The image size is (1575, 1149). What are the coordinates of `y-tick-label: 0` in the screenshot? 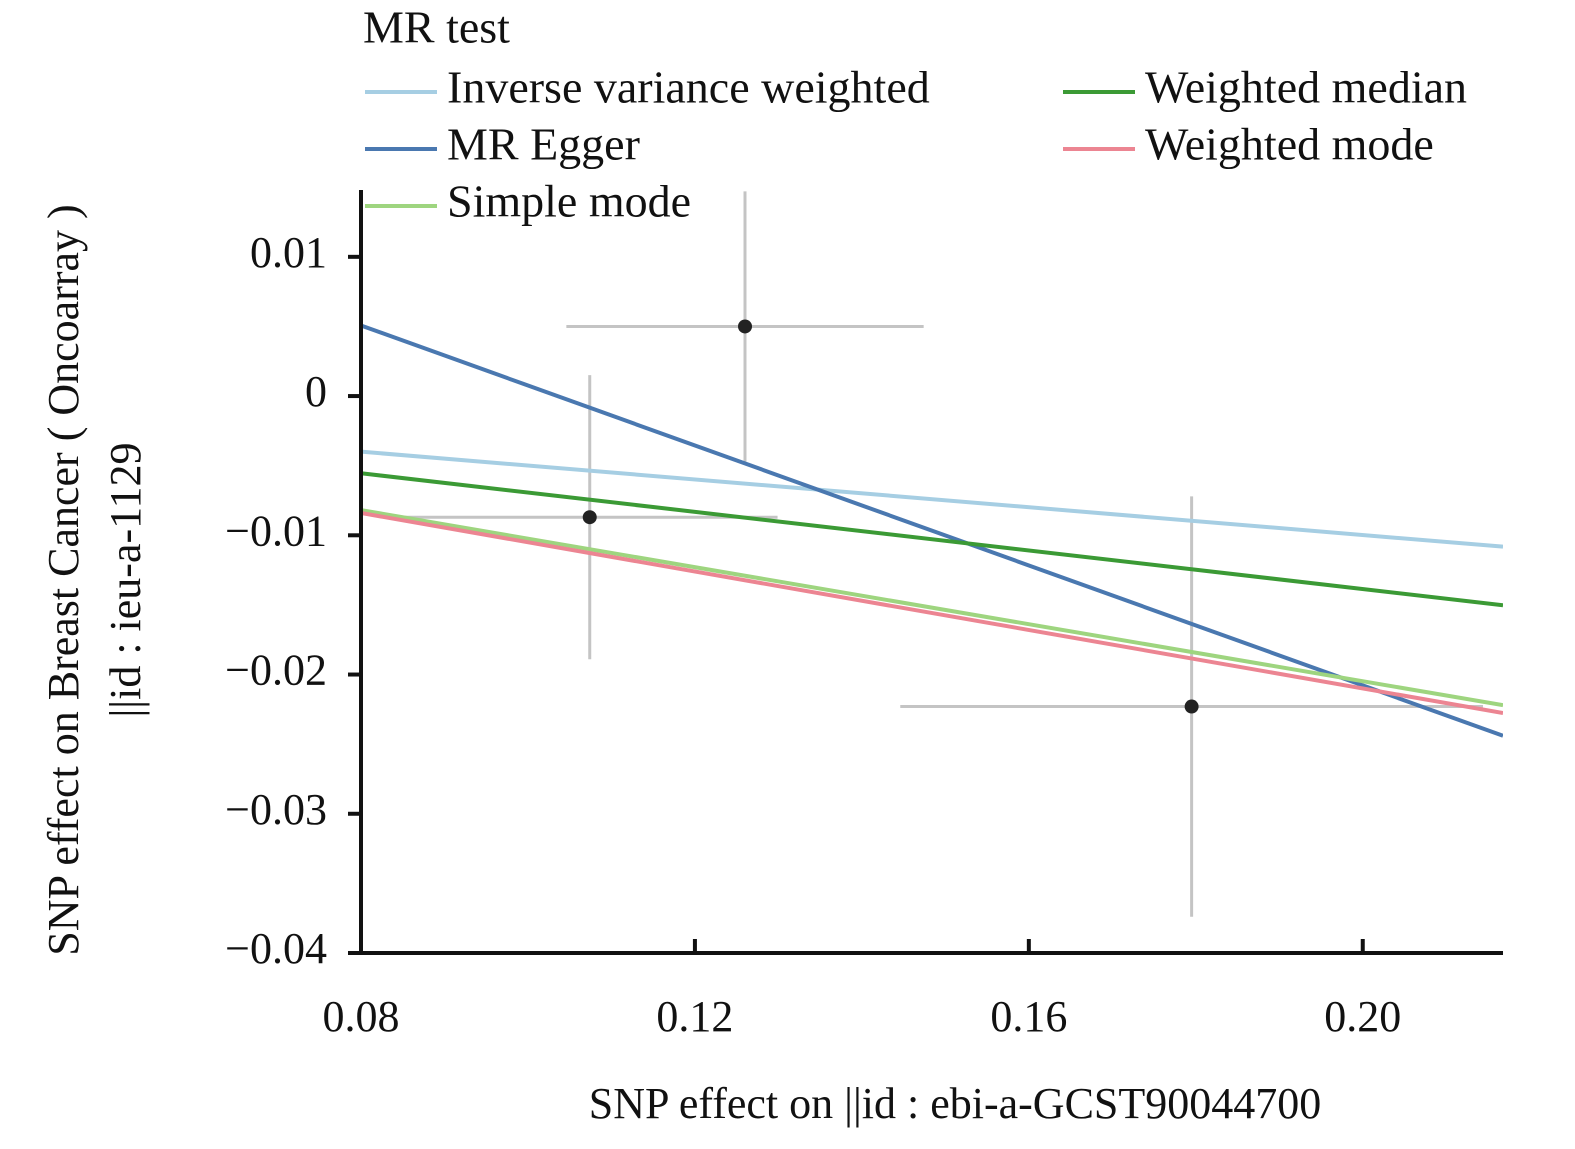 It's located at (316, 391).